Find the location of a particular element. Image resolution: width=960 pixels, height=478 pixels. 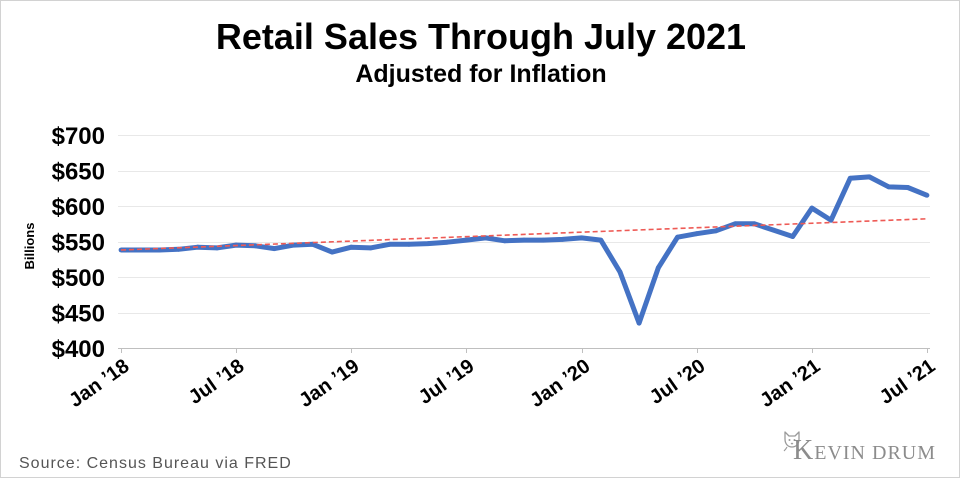

x-tick-label: Jul ’21 is located at coordinates (908, 382).